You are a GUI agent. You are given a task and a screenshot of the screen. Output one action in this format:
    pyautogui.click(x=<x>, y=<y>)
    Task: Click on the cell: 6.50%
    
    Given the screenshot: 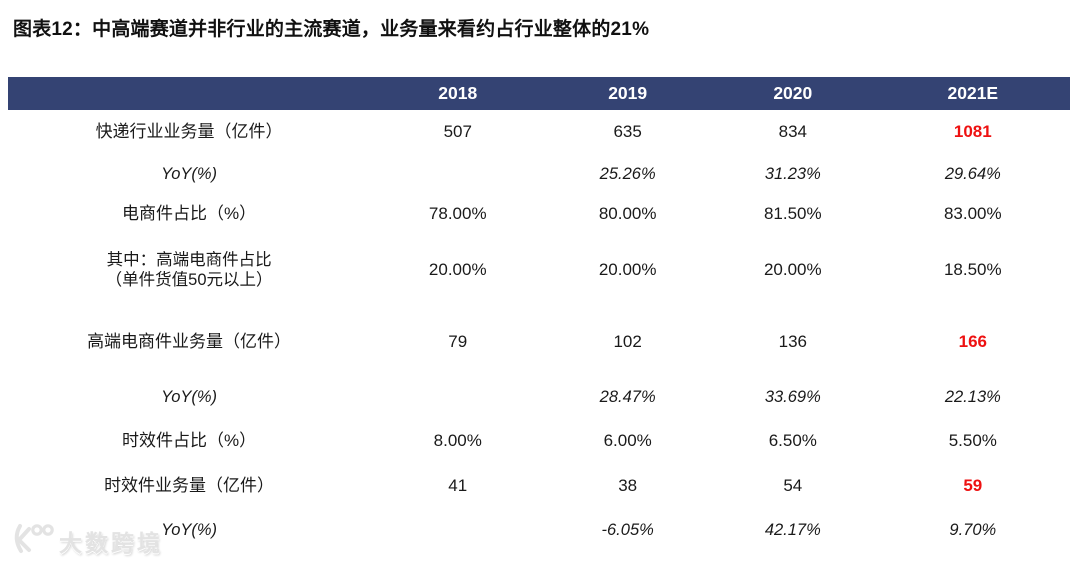 What is the action you would take?
    pyautogui.click(x=792, y=440)
    